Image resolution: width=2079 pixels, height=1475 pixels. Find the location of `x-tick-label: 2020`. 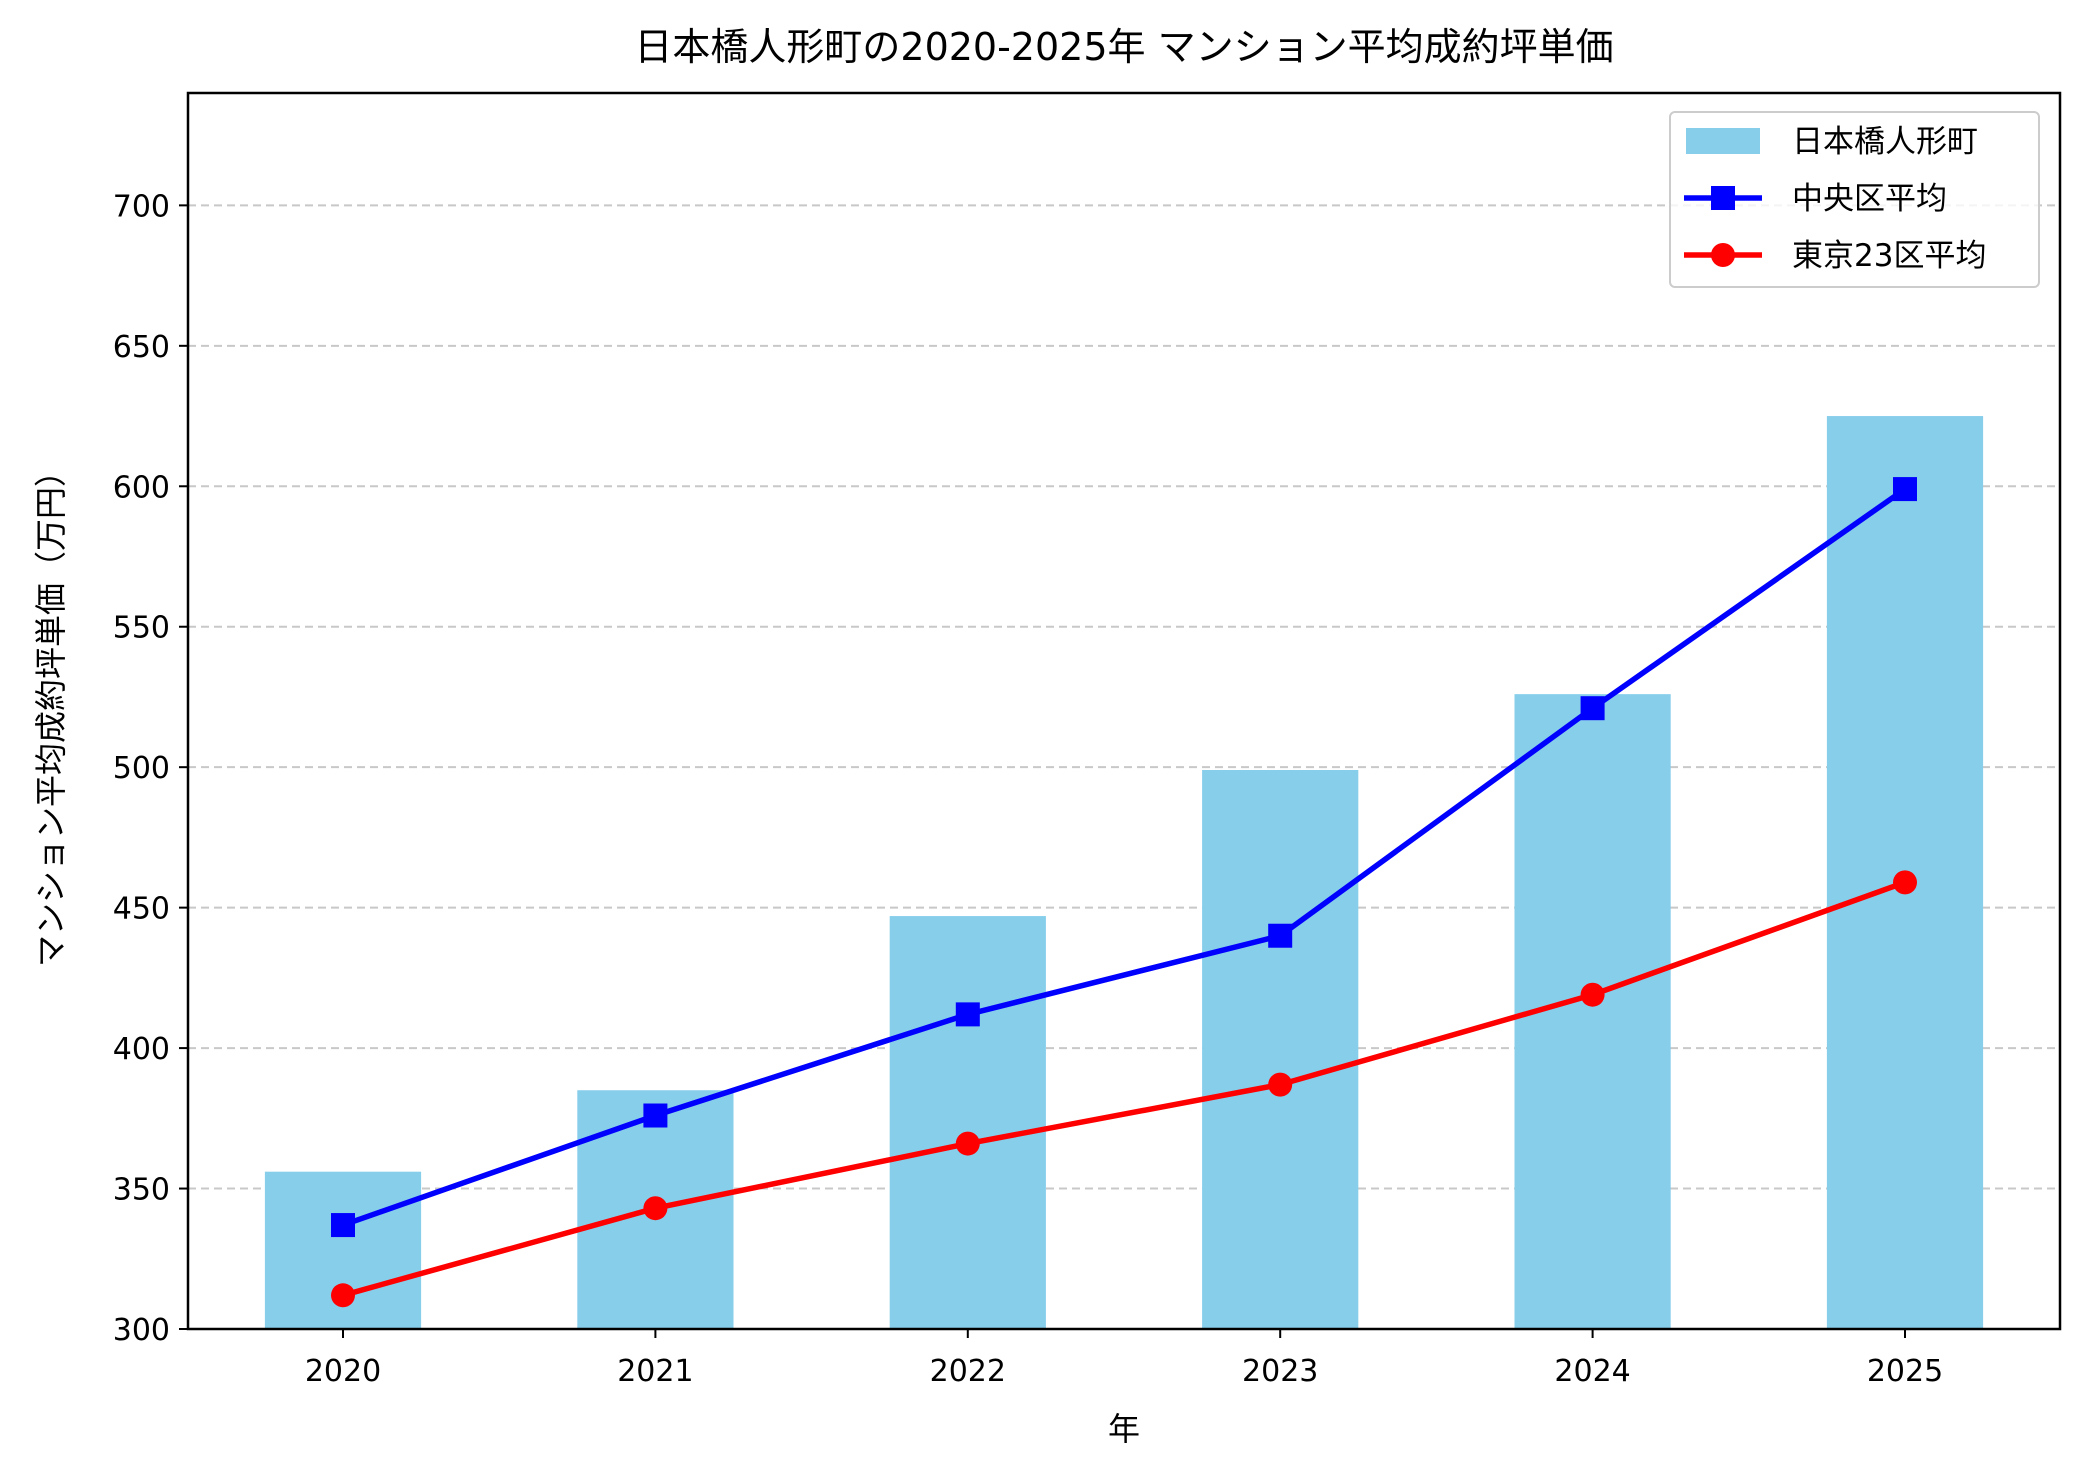

x-tick-label: 2020 is located at coordinates (343, 1371).